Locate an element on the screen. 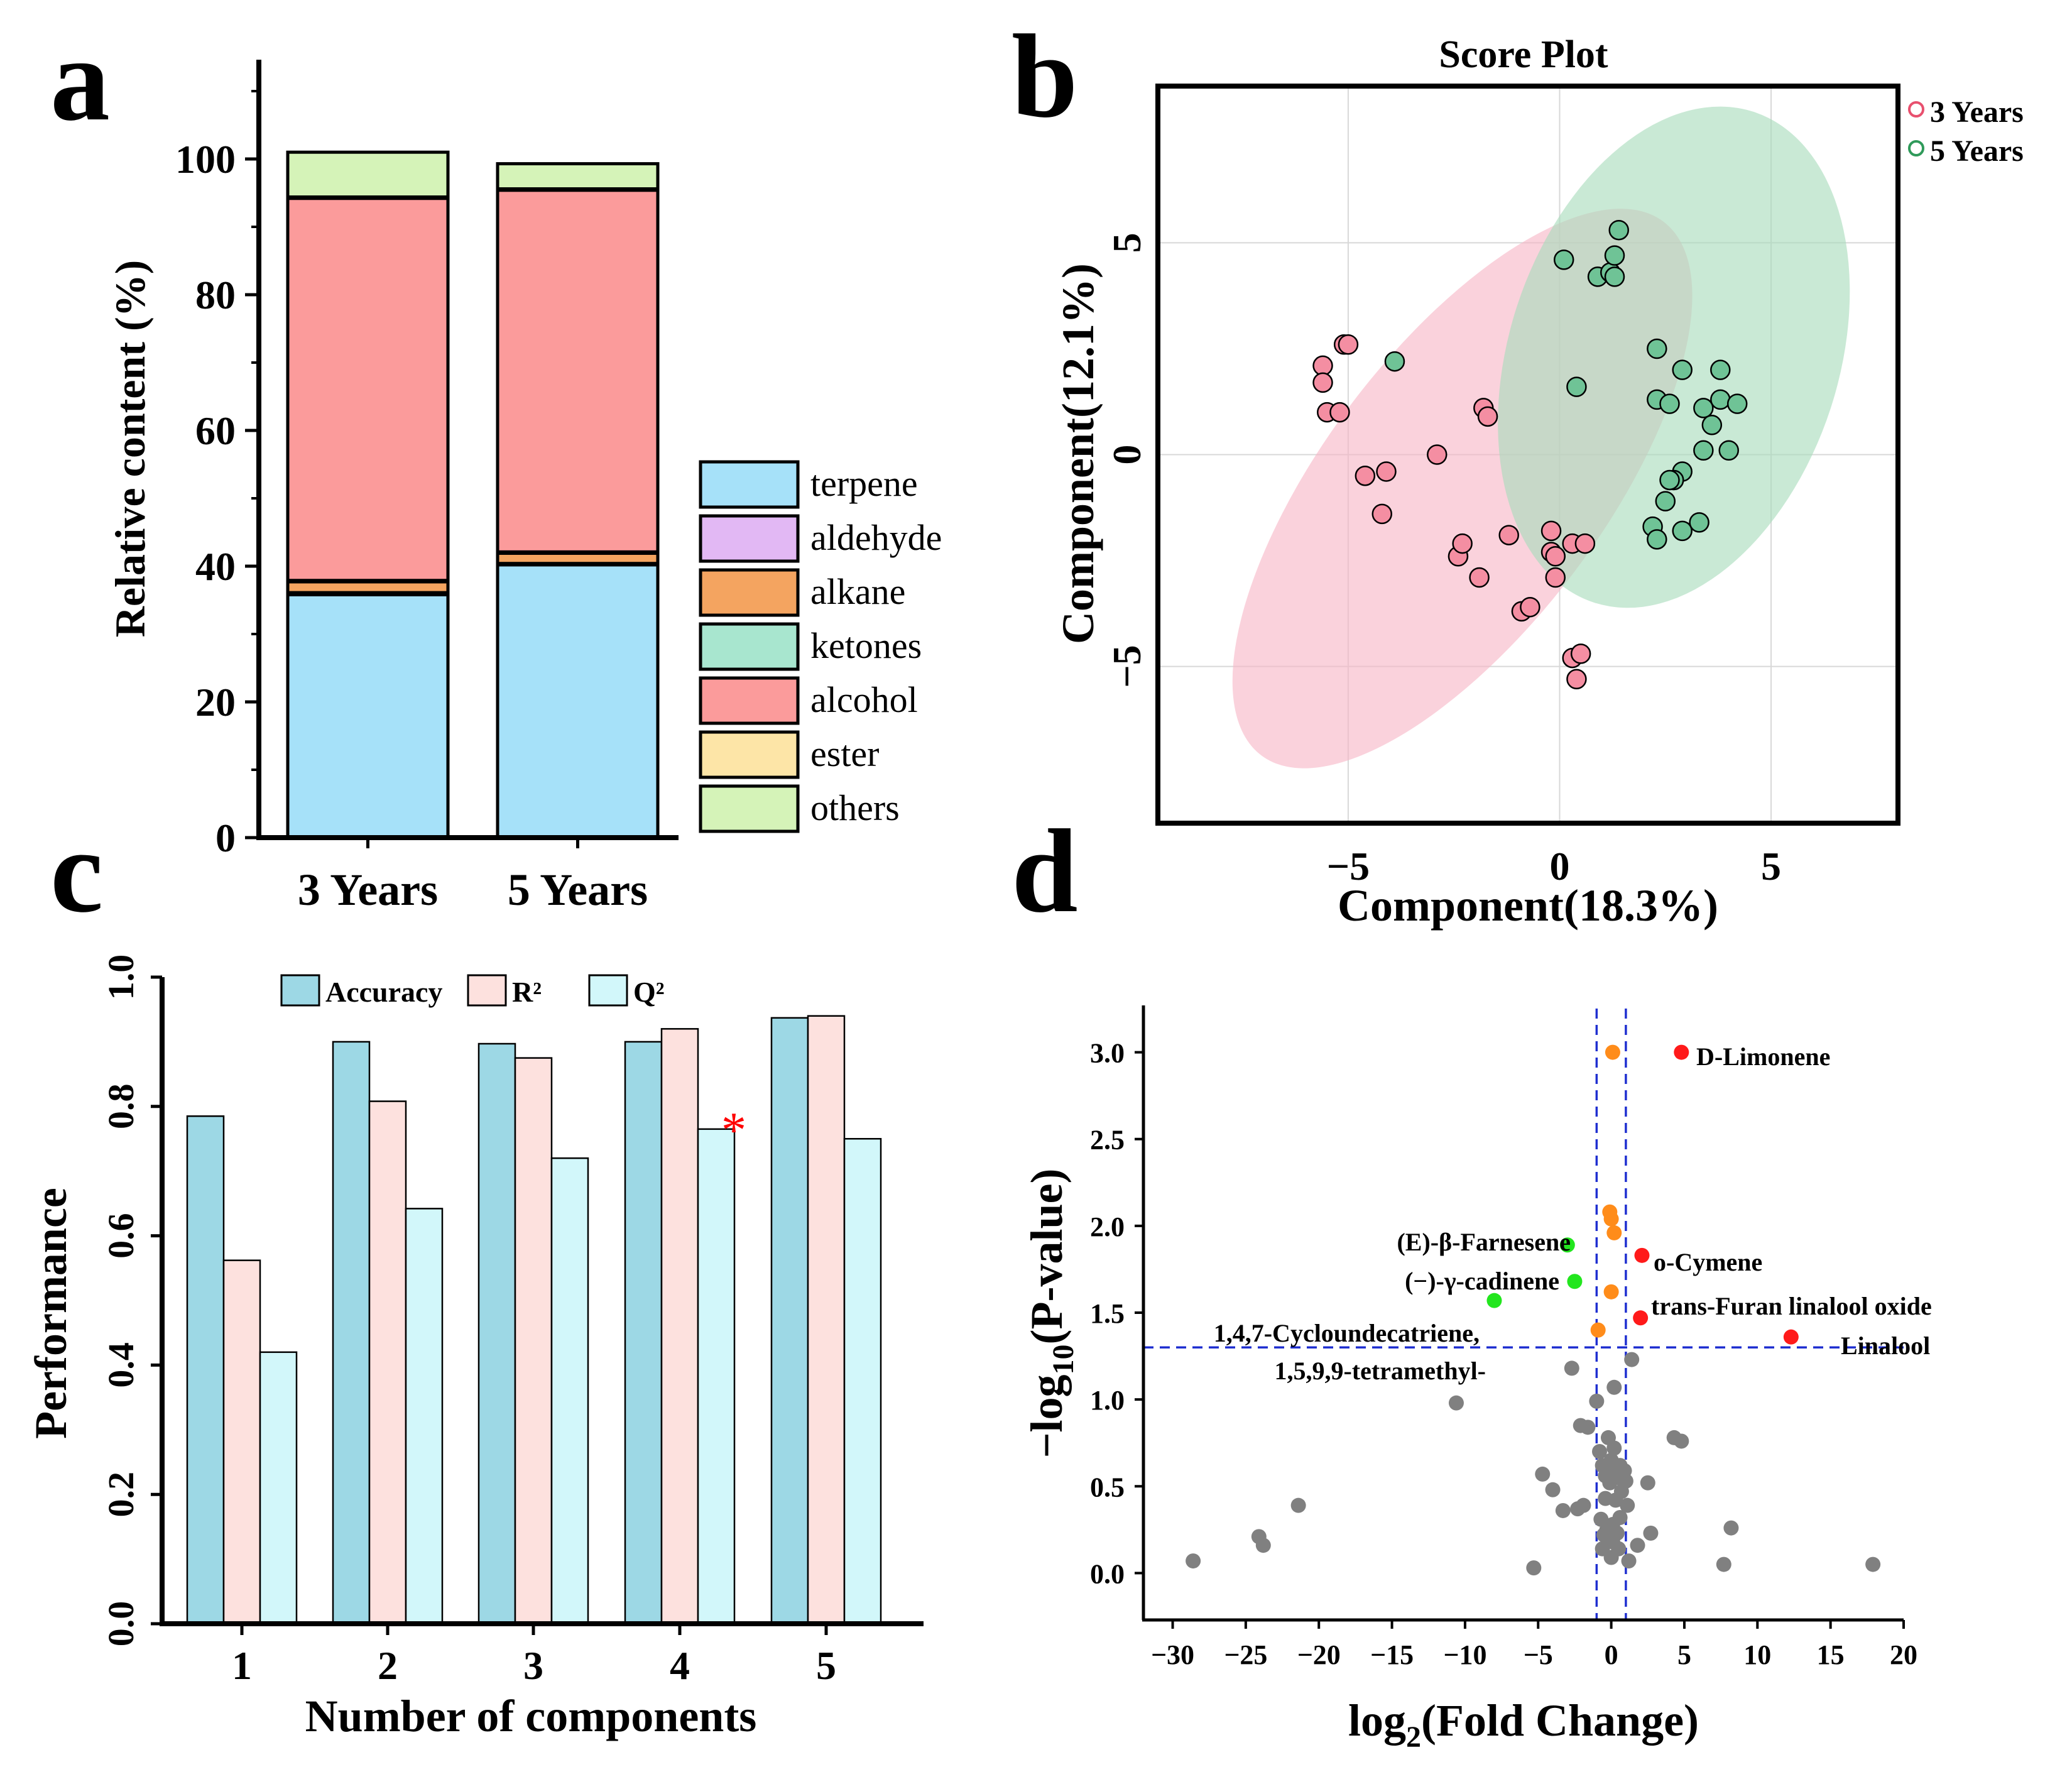 The height and width of the screenshot is (1767, 2072). a-legend-swatch-alcohol is located at coordinates (749, 700).